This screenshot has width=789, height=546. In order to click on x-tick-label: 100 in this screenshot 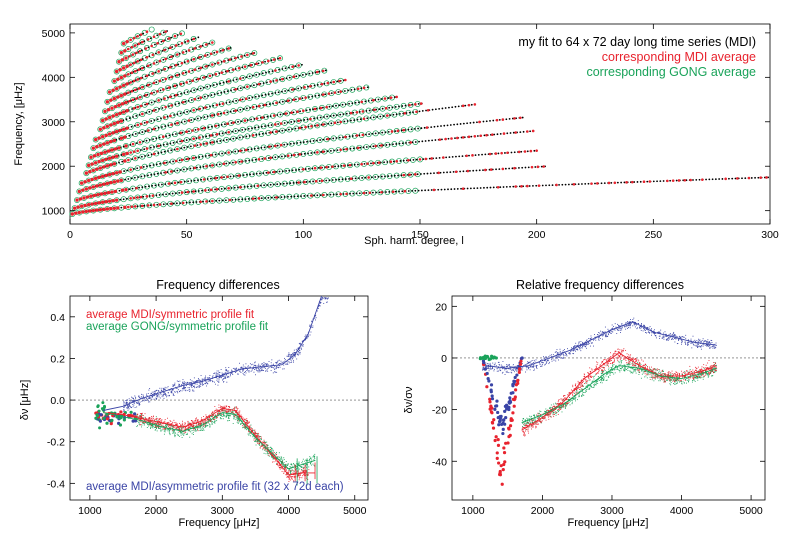, I will do `click(304, 235)`.